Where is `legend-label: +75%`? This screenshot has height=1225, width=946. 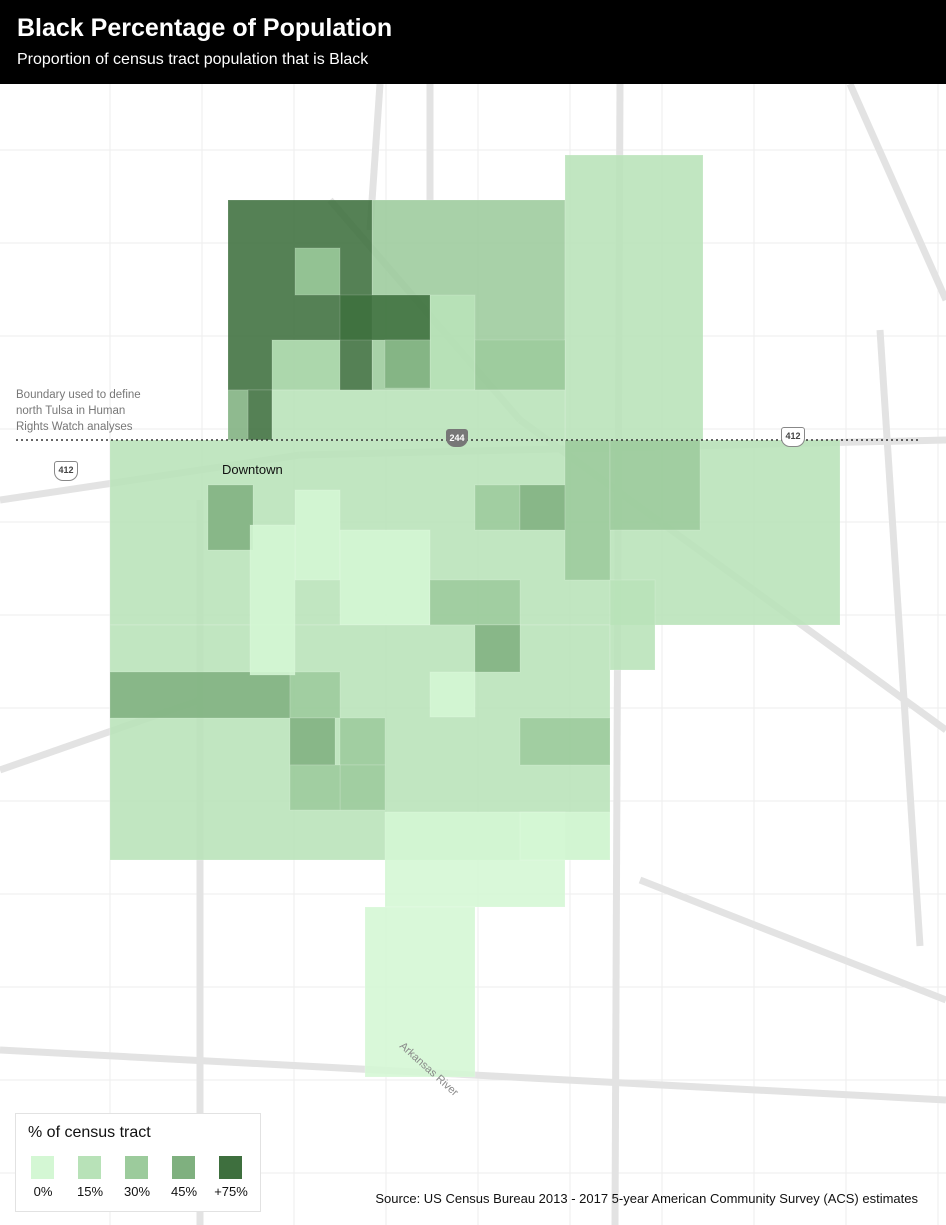 legend-label: +75% is located at coordinates (231, 1191).